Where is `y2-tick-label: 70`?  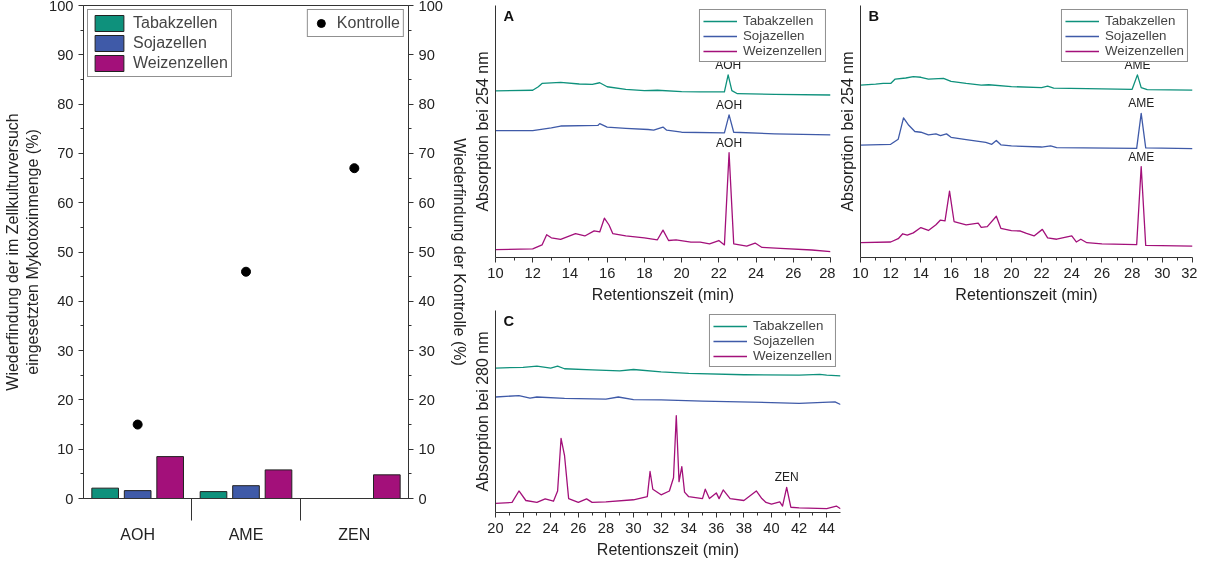 y2-tick-label: 70 is located at coordinates (426, 153).